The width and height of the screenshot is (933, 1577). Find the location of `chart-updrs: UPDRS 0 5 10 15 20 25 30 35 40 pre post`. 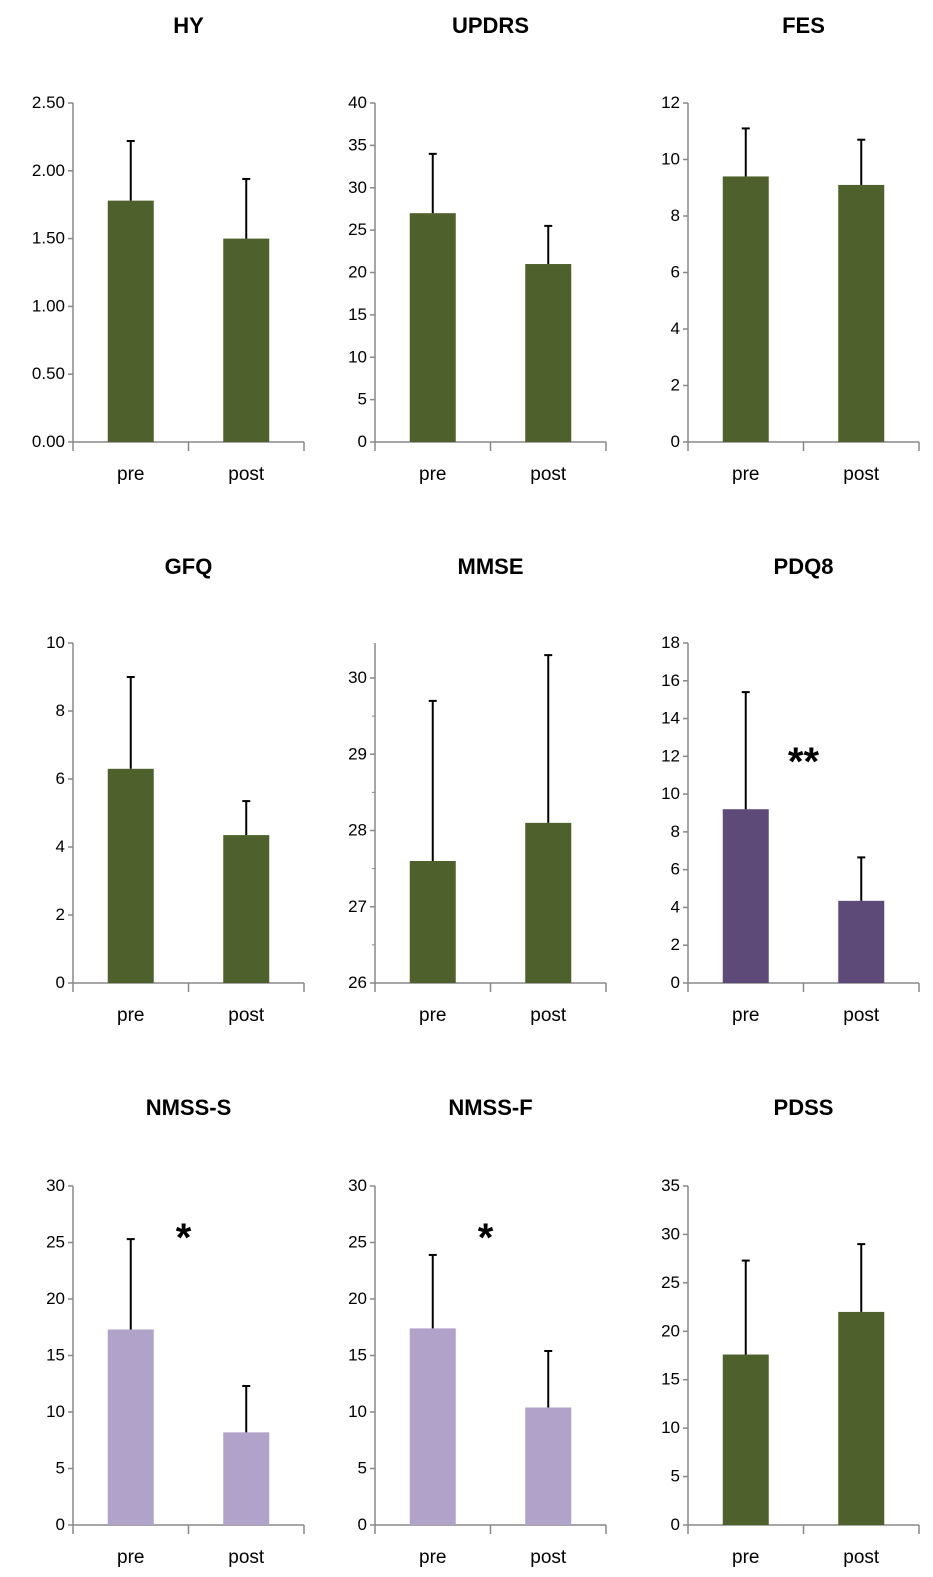

chart-updrs: UPDRS 0 5 10 15 20 25 30 35 40 pre post is located at coordinates (477, 249).